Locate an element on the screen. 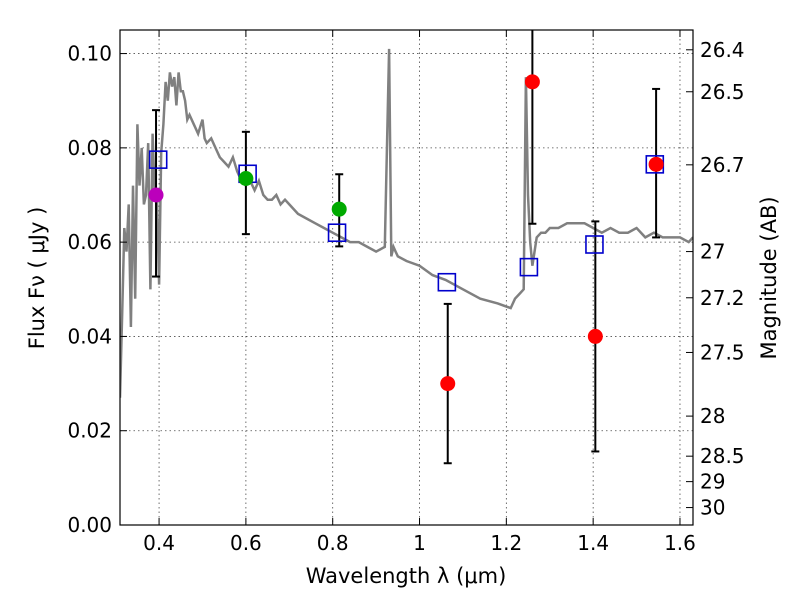 Image resolution: width=800 pixels, height=600 pixels. y2-tick-label: 26.5 is located at coordinates (722, 92).